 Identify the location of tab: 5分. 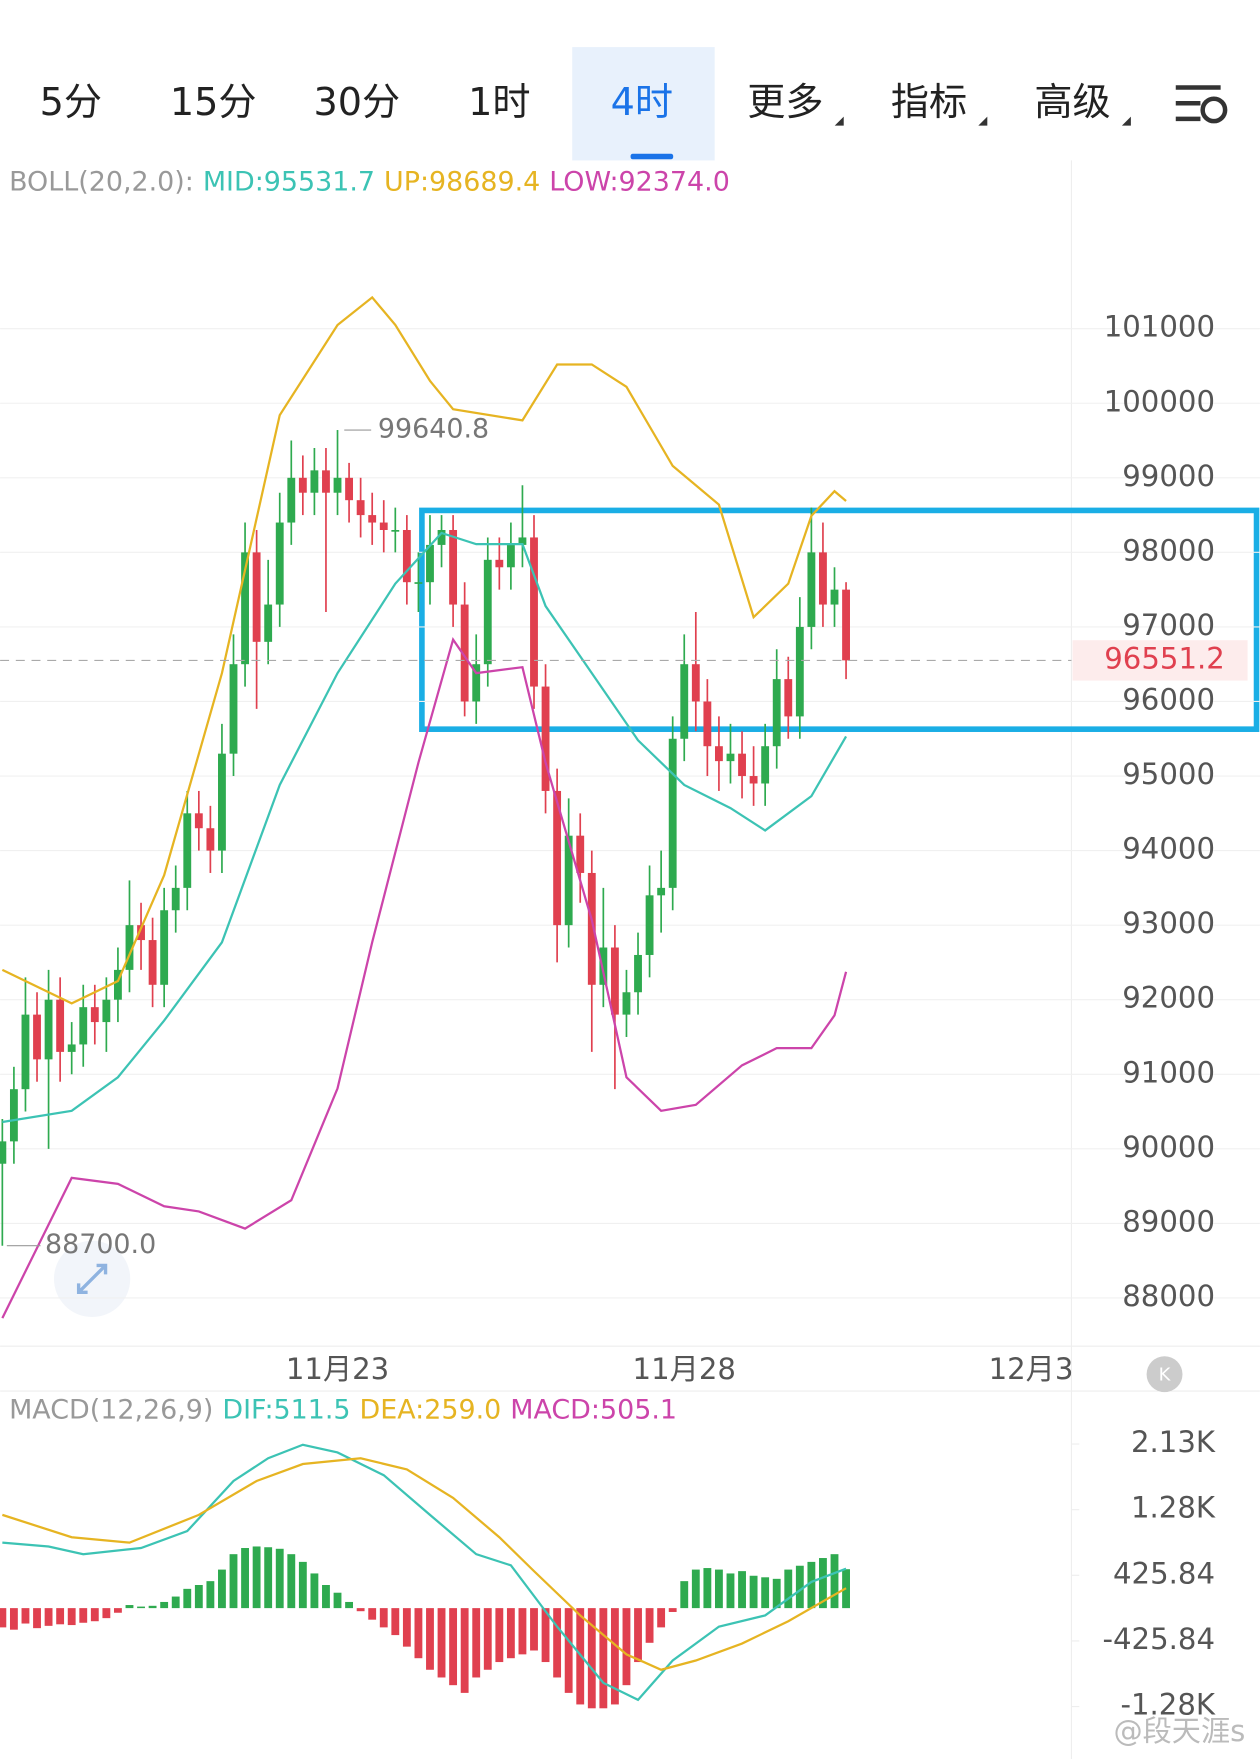
(71, 102).